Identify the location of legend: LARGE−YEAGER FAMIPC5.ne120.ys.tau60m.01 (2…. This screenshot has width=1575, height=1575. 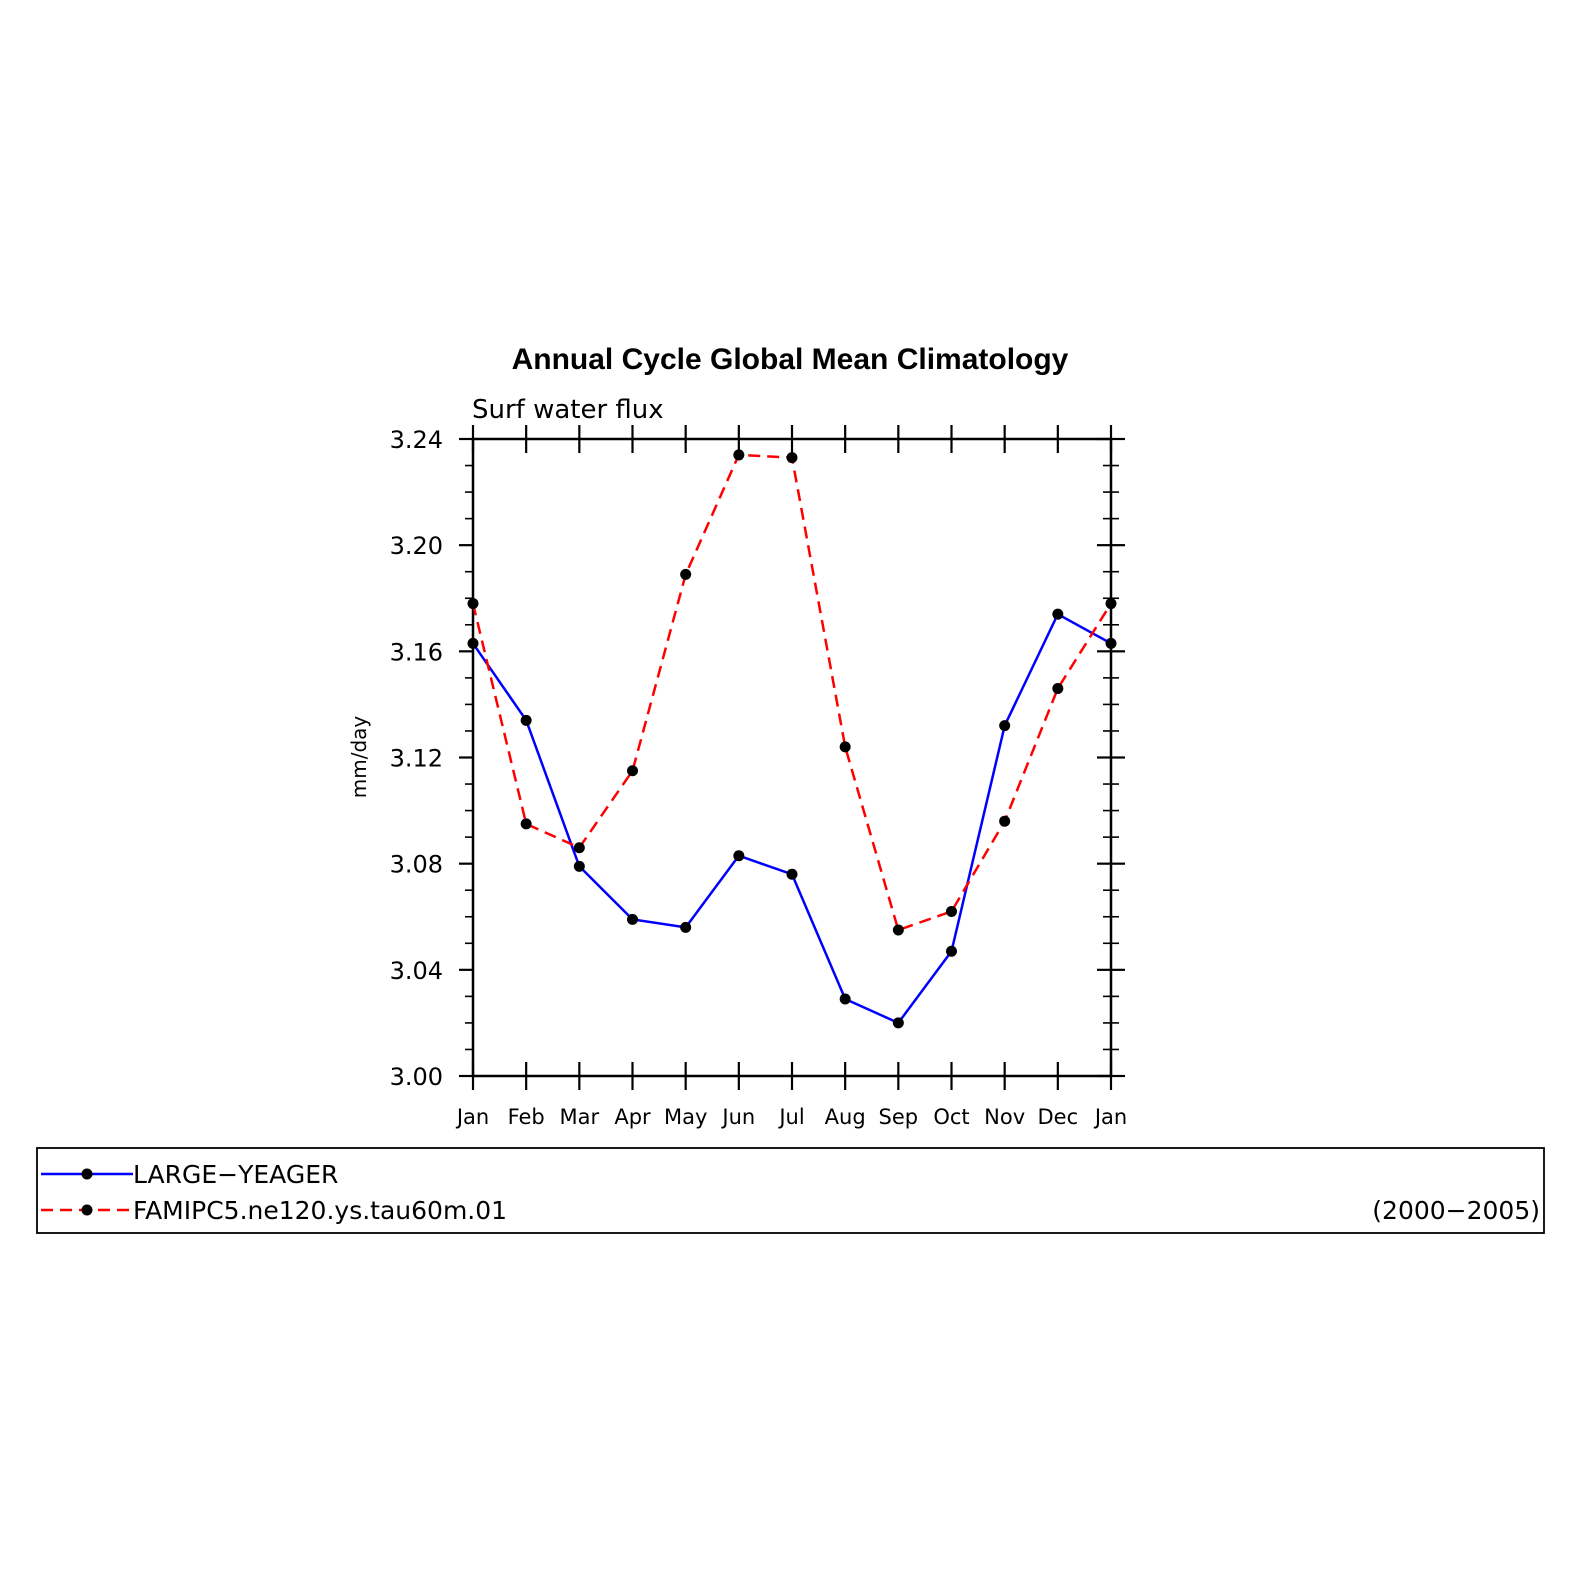
(790, 1190).